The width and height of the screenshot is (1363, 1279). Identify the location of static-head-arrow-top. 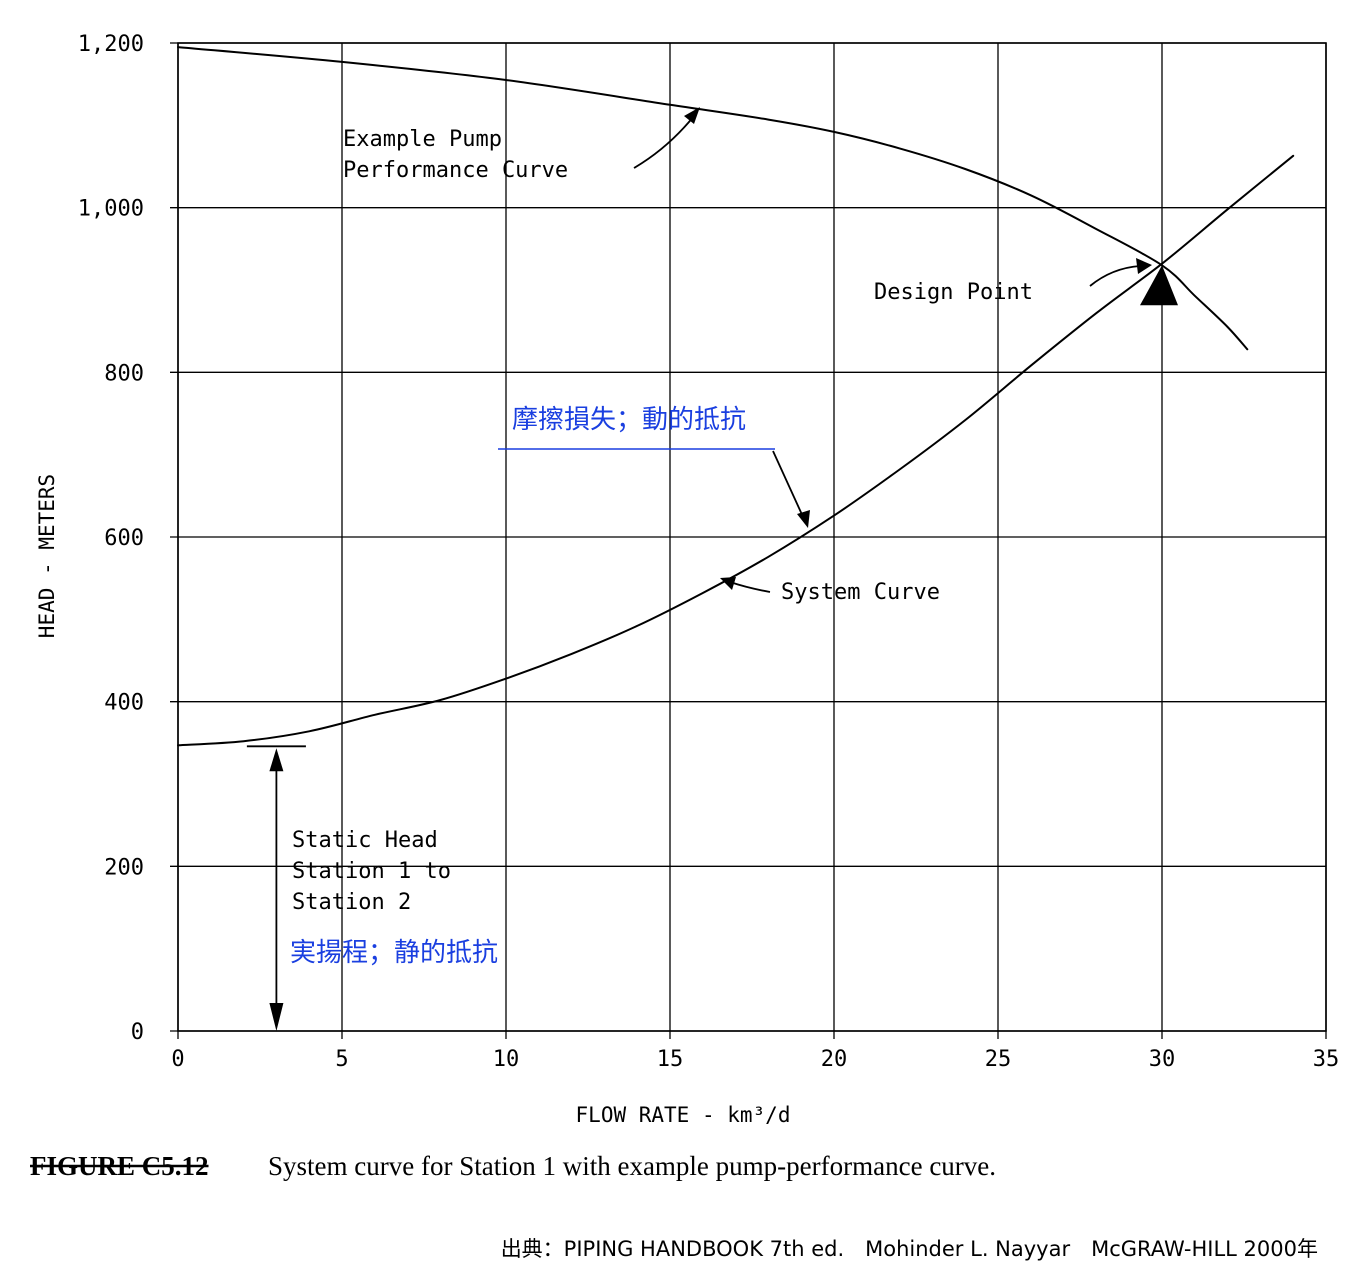
(276, 760).